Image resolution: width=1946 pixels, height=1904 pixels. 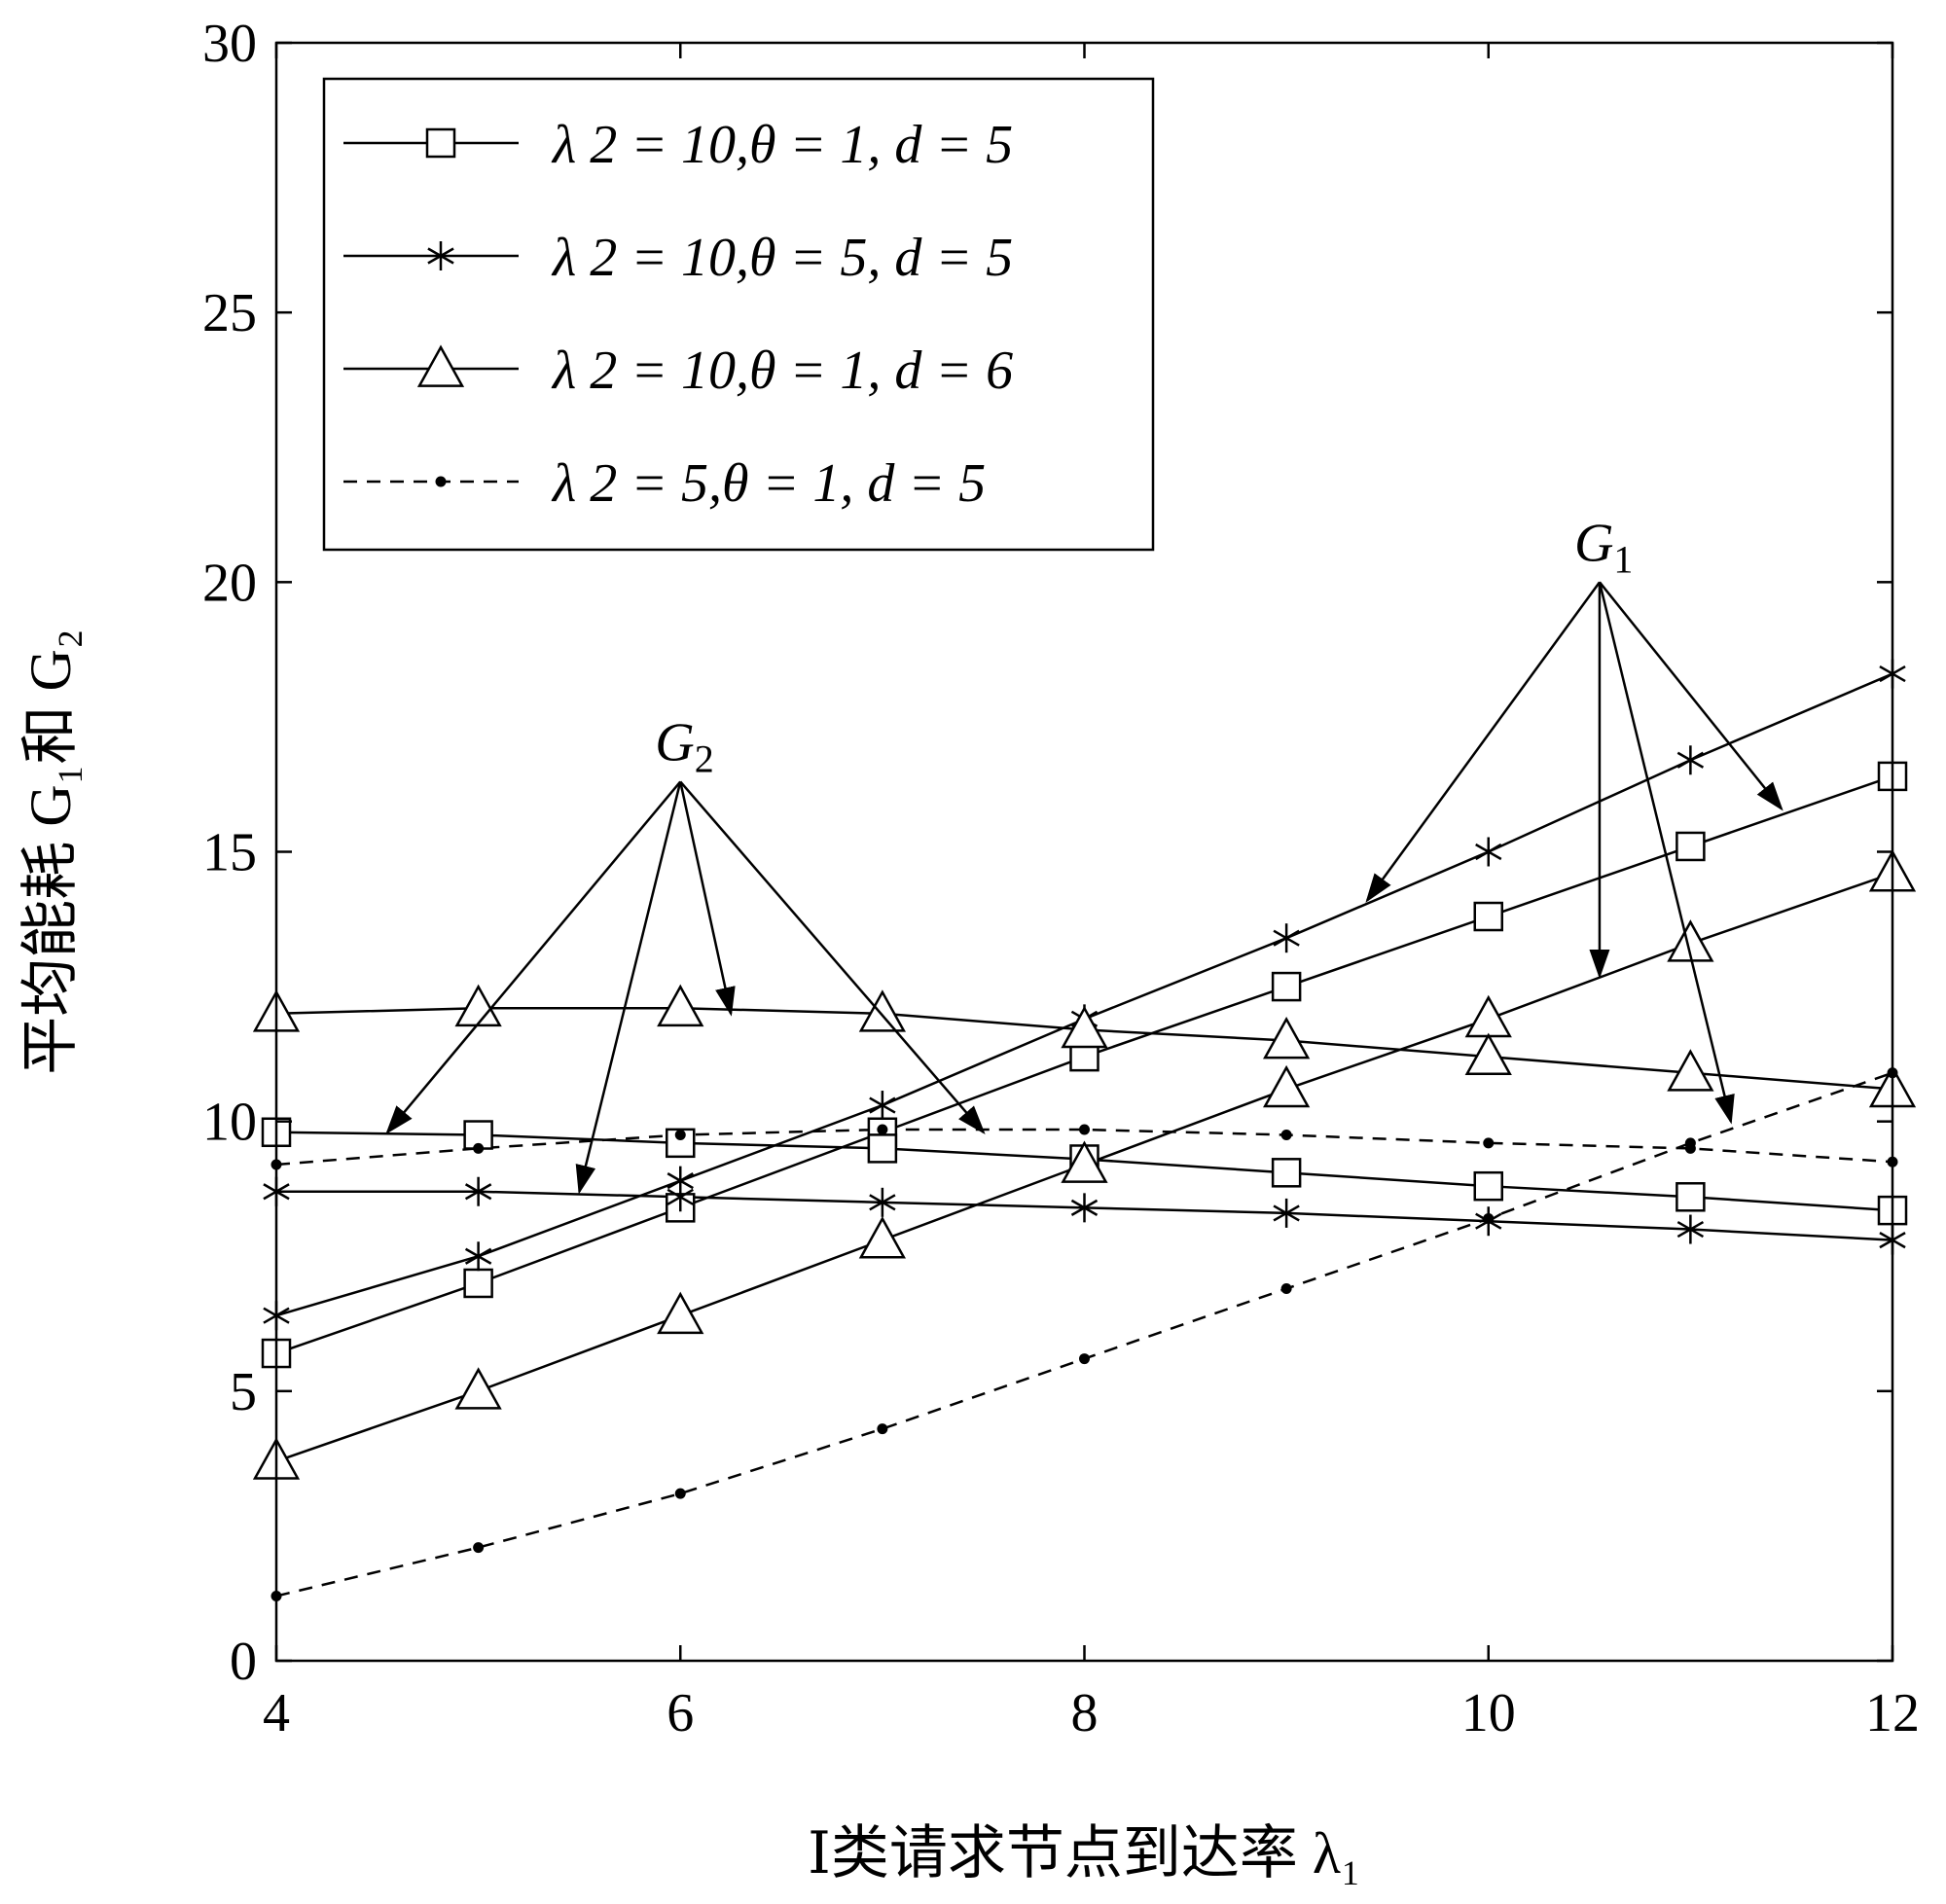 I want to click on legend-box, so click(x=738, y=314).